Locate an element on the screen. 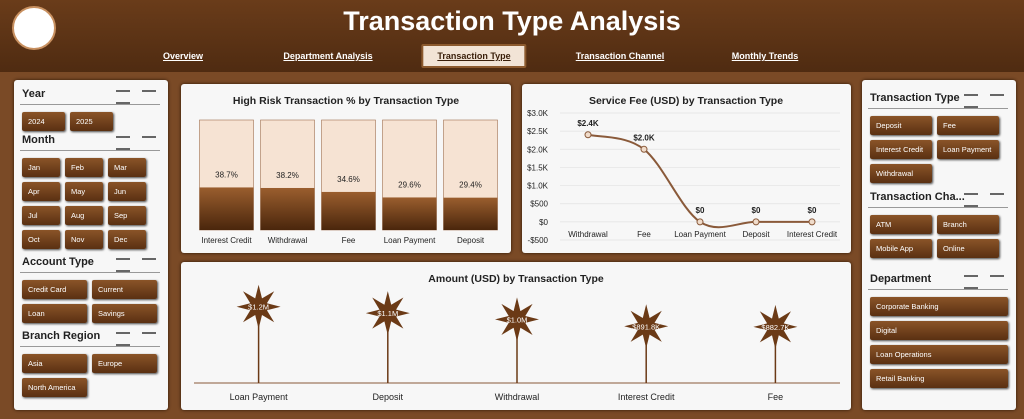  data-label: 38.2% is located at coordinates (287, 175).